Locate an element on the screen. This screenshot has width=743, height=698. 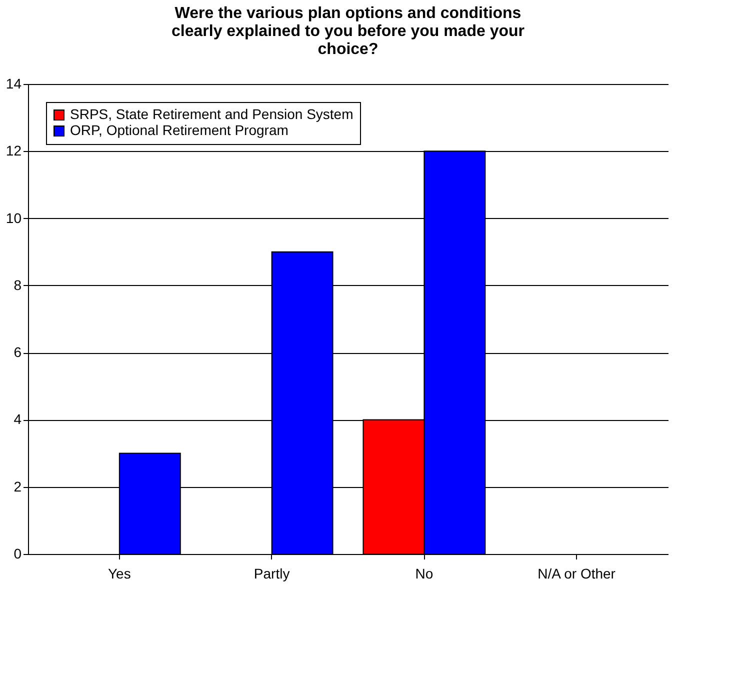
y-tick-label: 14 is located at coordinates (14, 84).